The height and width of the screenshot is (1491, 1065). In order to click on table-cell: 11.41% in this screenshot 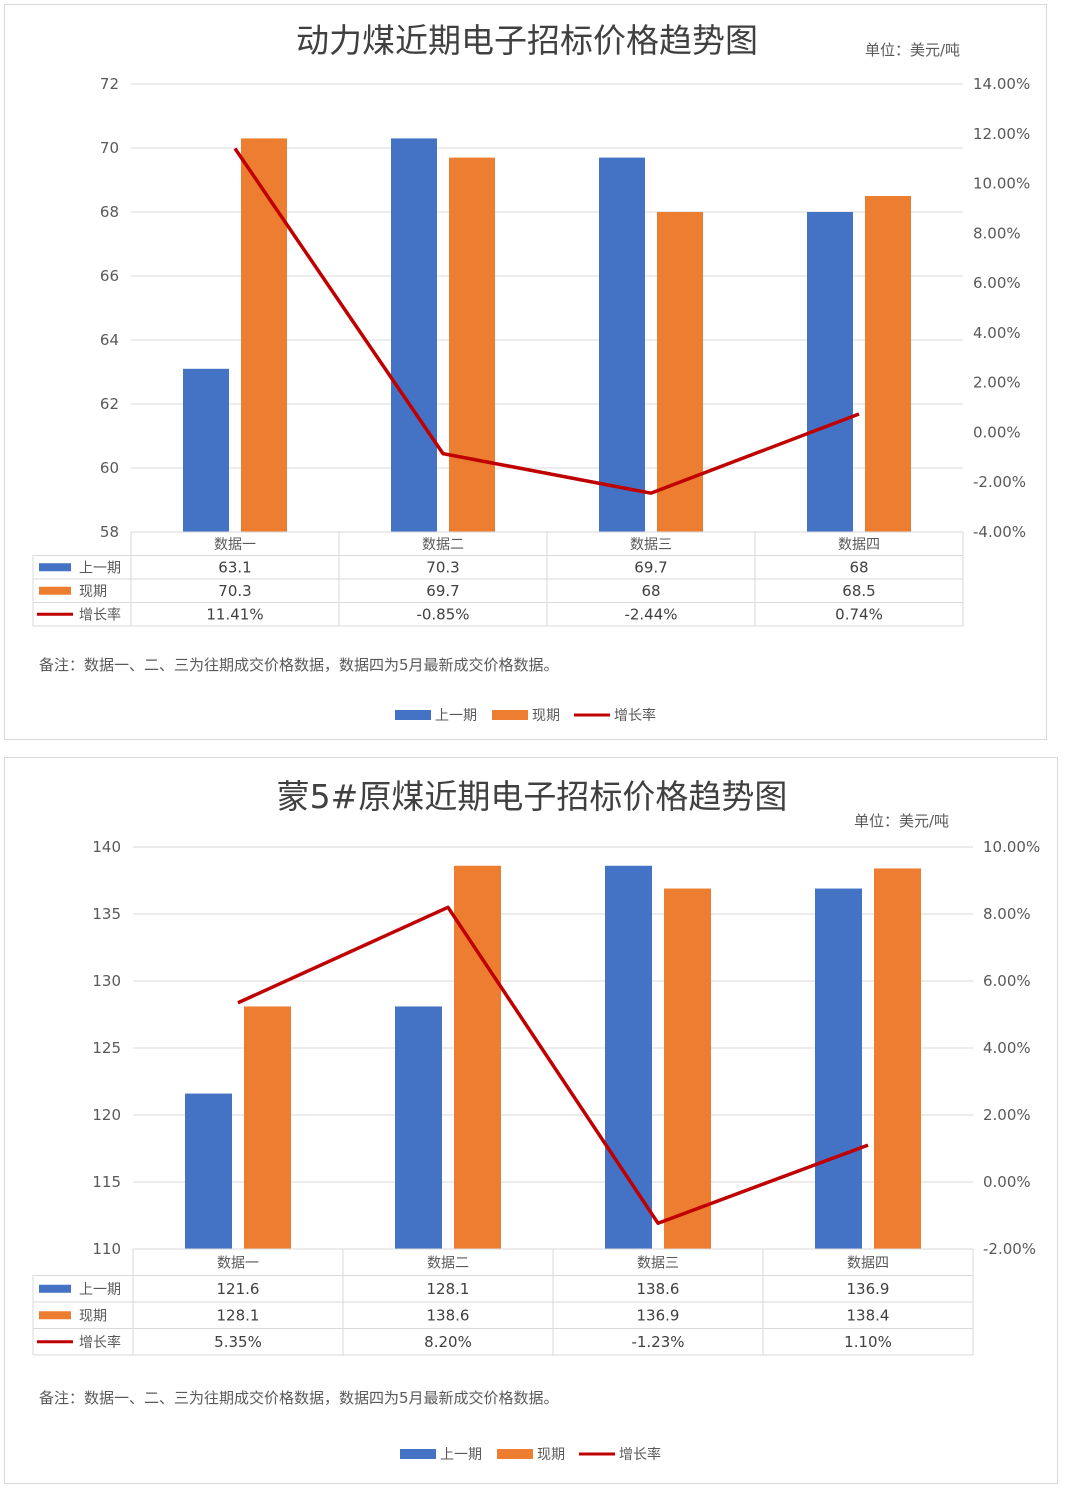, I will do `click(234, 614)`.